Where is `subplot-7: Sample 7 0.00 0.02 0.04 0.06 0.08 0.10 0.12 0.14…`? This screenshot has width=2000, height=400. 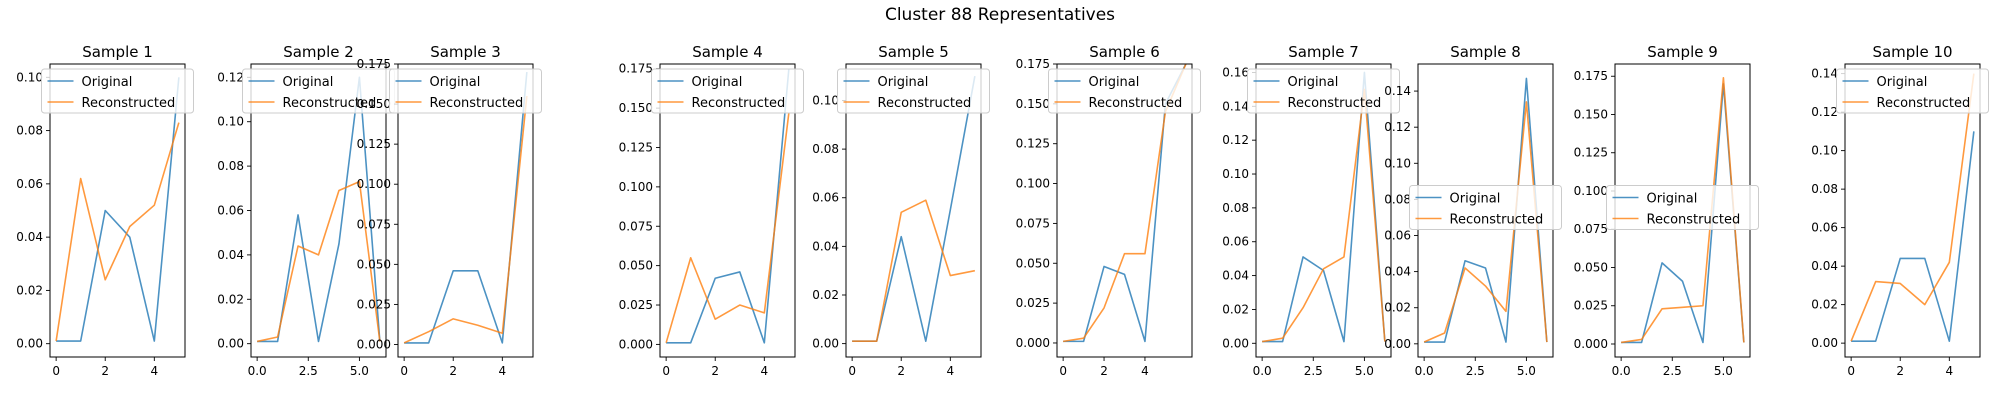 subplot-7: Sample 7 0.00 0.02 0.04 0.06 0.08 0.10 0.12 0.14… is located at coordinates (1311, 210).